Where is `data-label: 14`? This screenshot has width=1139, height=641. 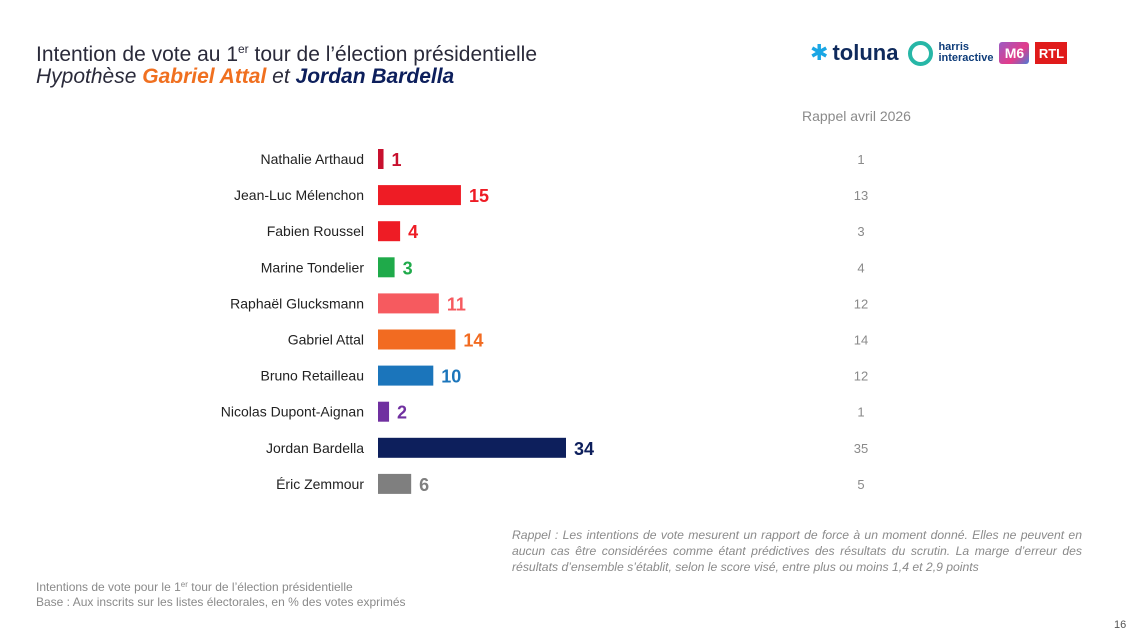 data-label: 14 is located at coordinates (473, 341).